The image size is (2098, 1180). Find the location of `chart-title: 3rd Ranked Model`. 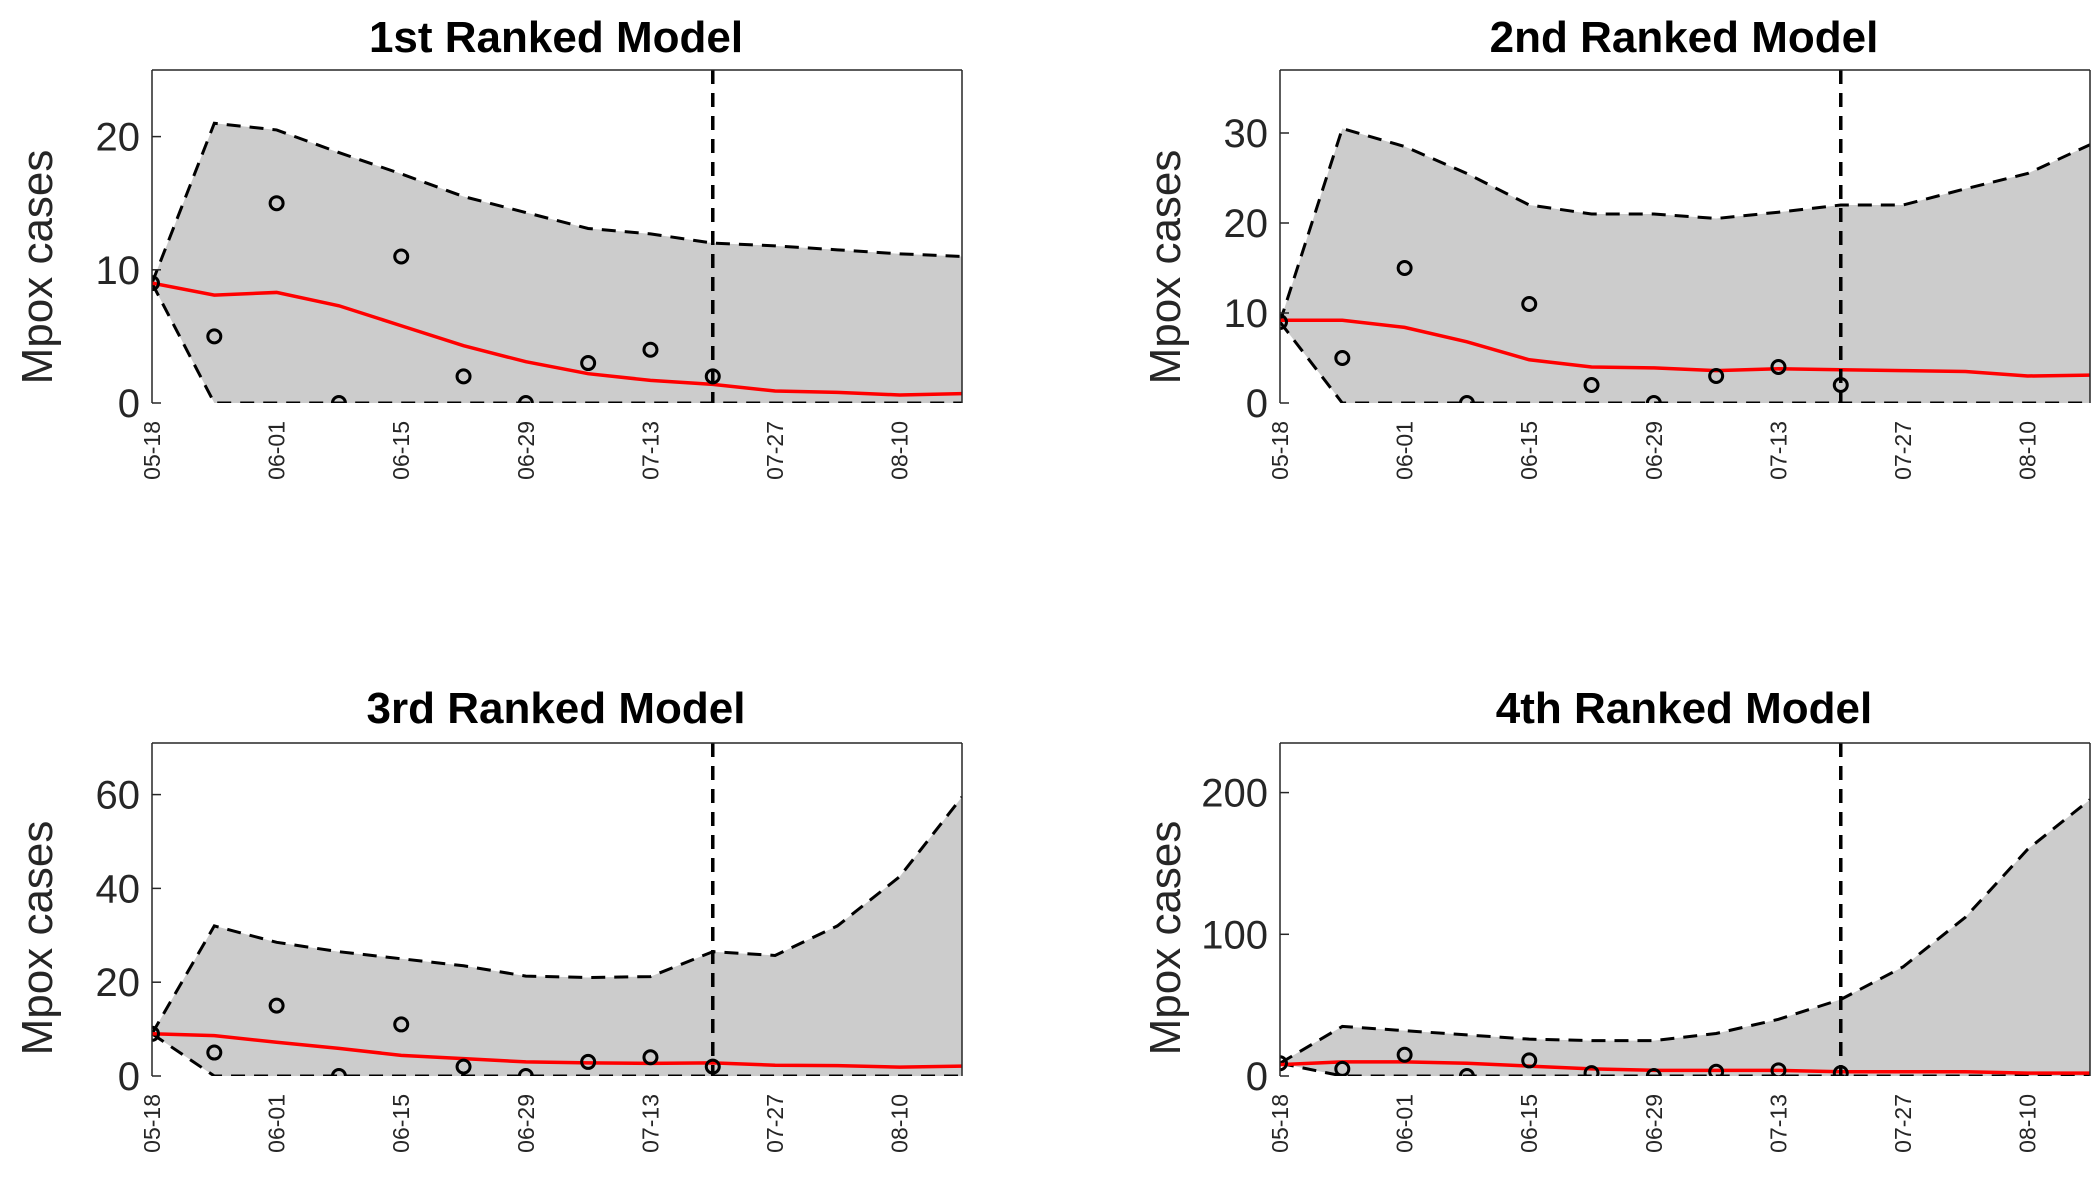

chart-title: 3rd Ranked Model is located at coordinates (556, 708).